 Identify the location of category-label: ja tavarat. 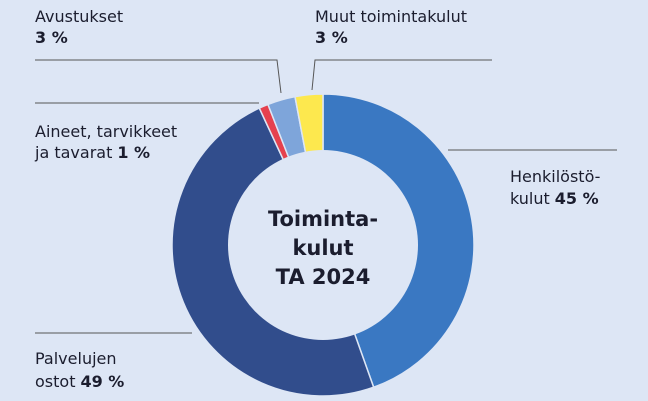
(73, 152).